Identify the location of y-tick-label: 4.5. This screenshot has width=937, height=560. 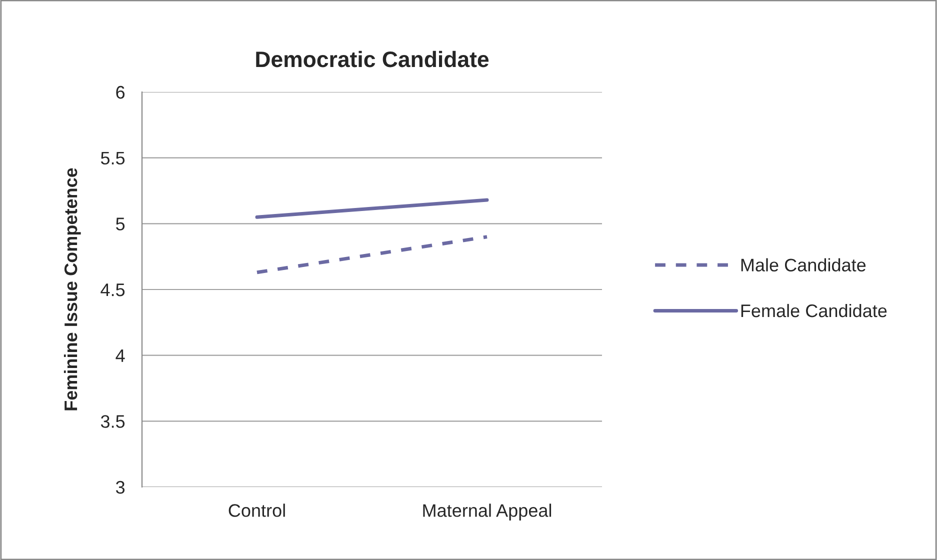
(112, 290).